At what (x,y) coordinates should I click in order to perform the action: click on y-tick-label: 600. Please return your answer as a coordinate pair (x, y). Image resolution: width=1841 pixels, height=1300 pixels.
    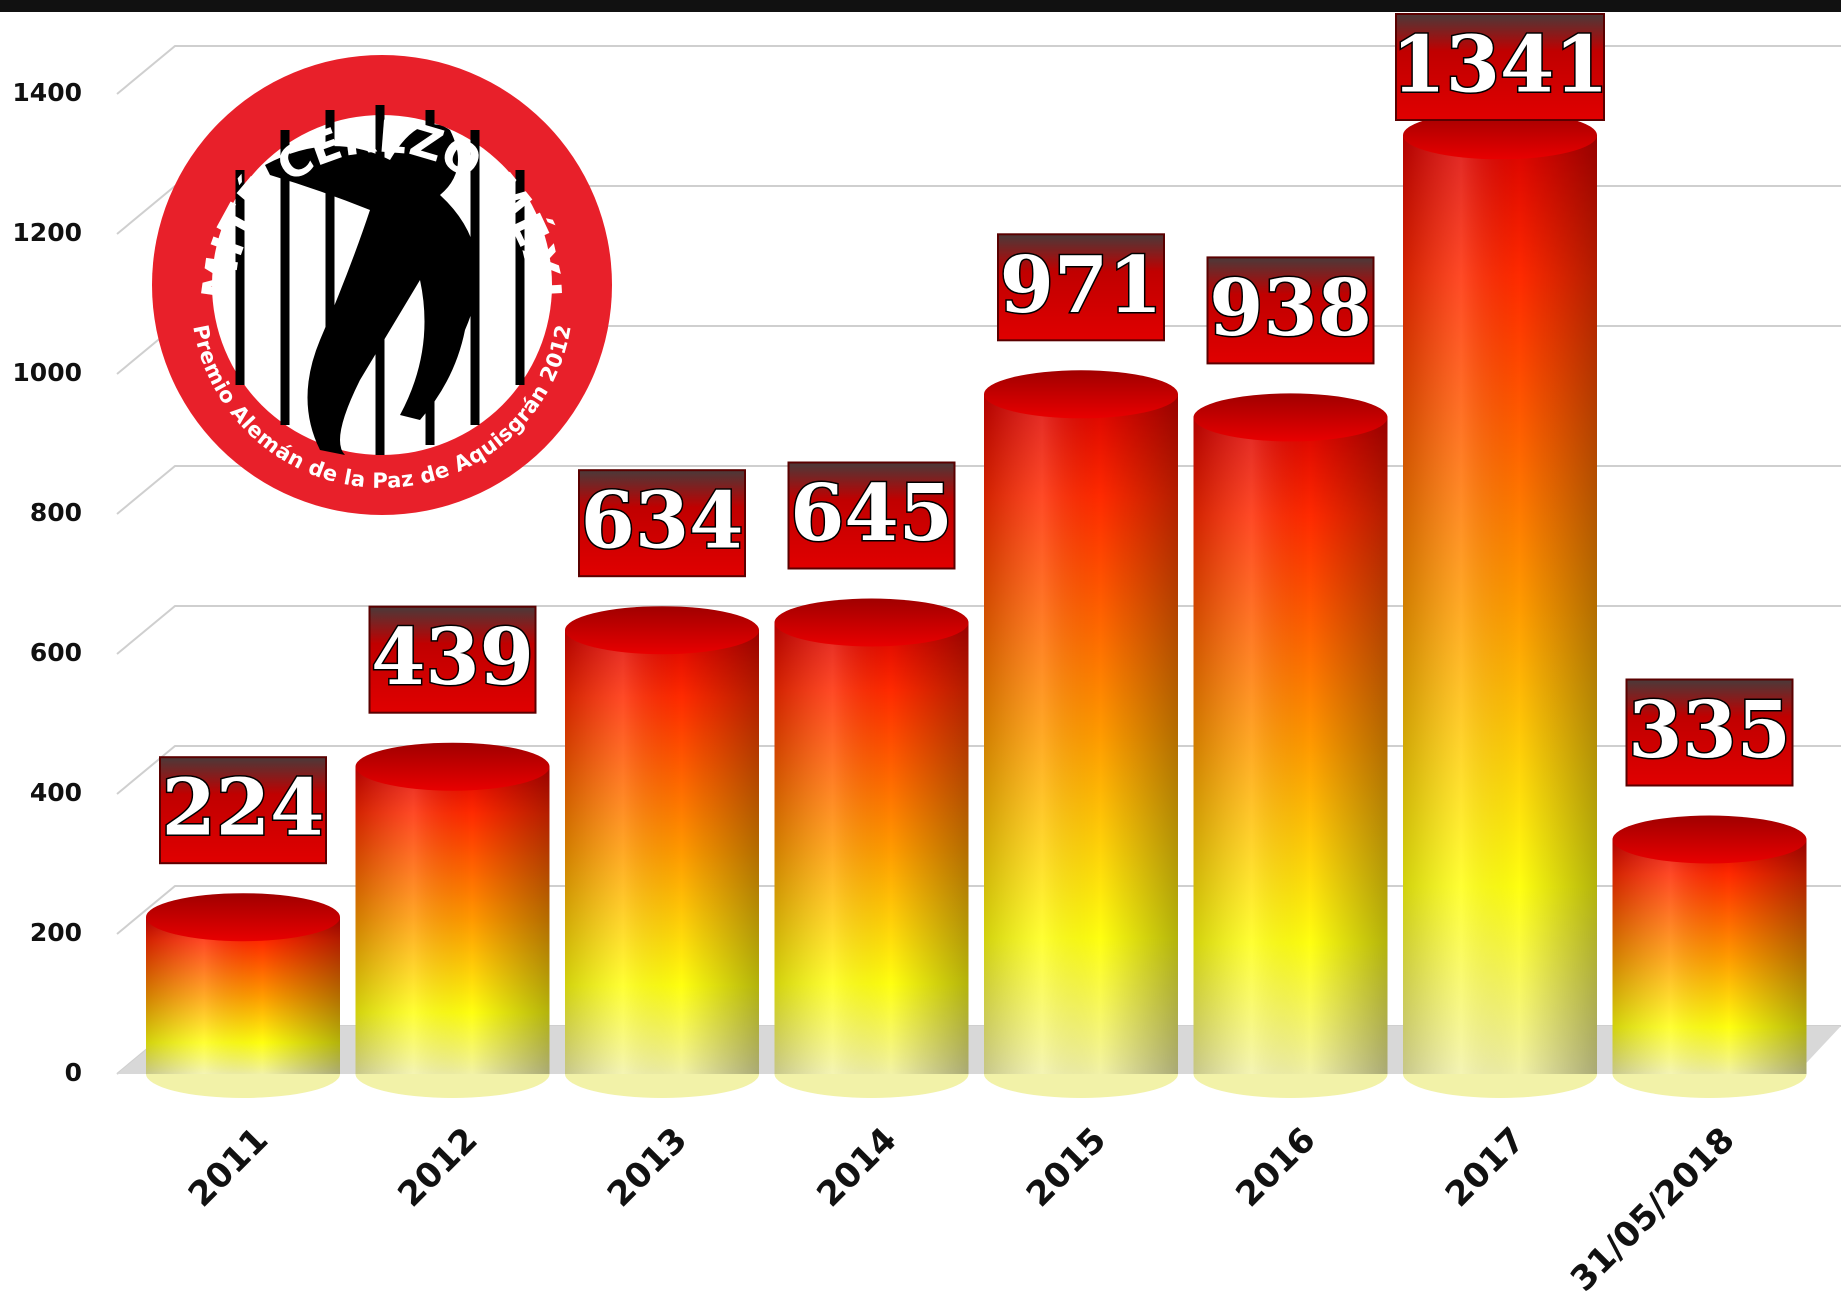
    Looking at the image, I should click on (56, 652).